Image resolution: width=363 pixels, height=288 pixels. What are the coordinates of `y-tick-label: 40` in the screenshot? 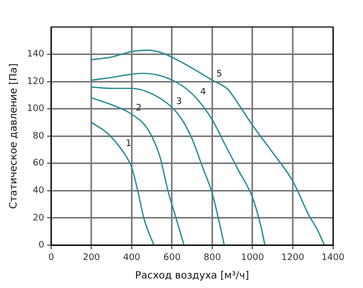 It's located at (38, 191).